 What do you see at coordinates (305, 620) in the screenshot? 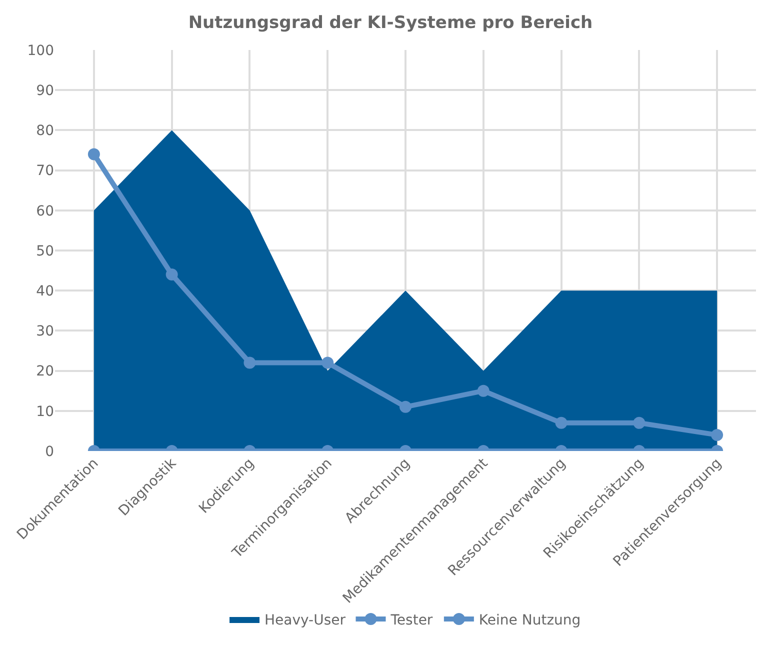
I see `legend-label: Heavy-User` at bounding box center [305, 620].